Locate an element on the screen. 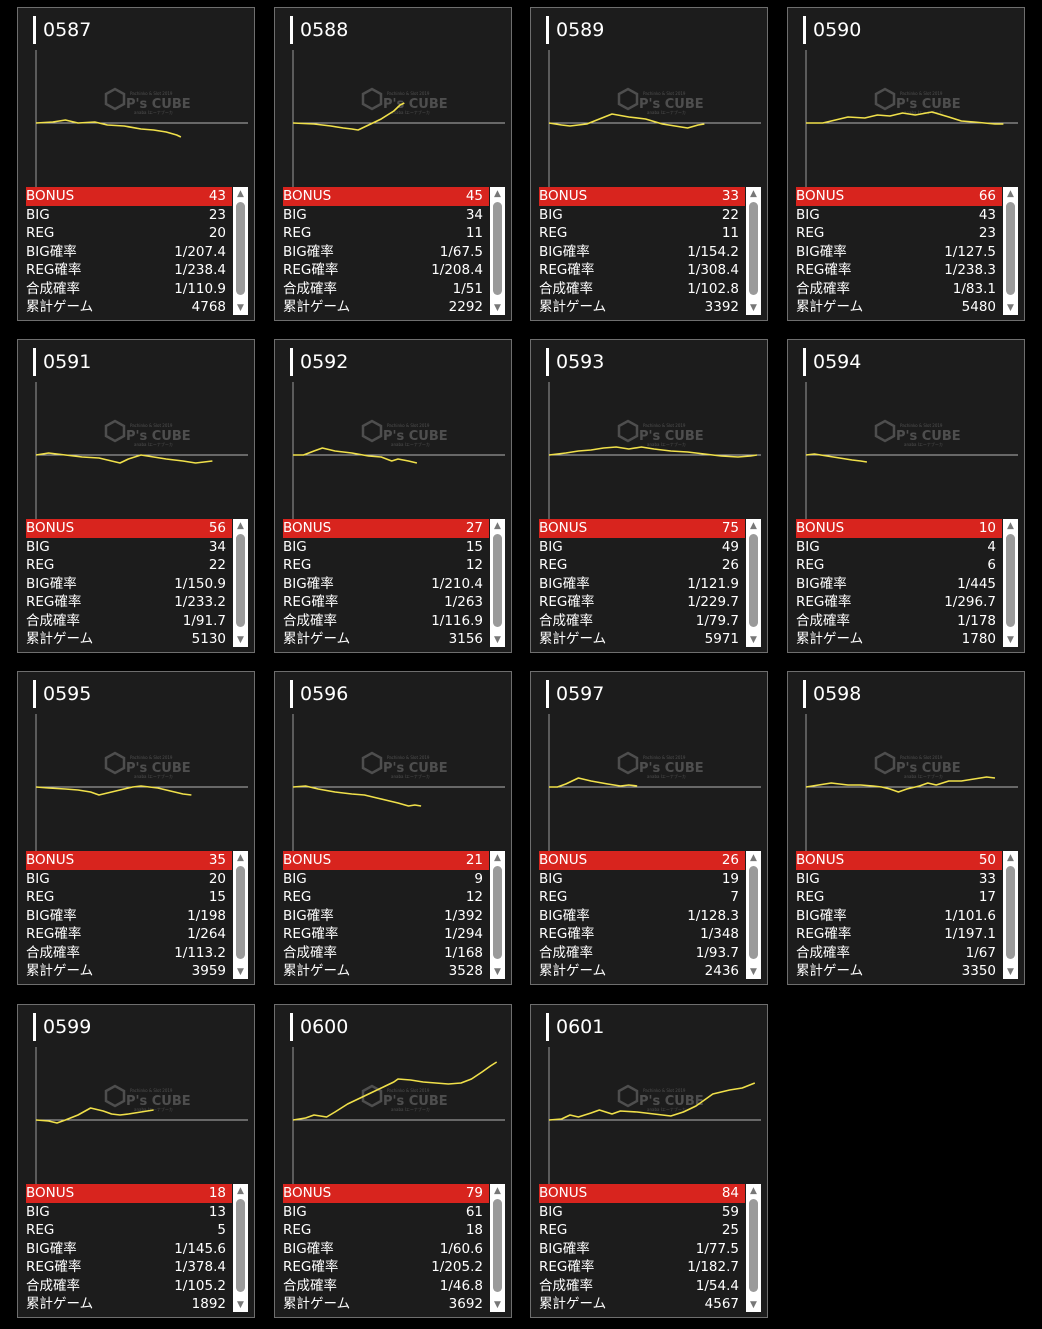 Image resolution: width=1042 pixels, height=1329 pixels. stat-value: 3156 is located at coordinates (465, 639).